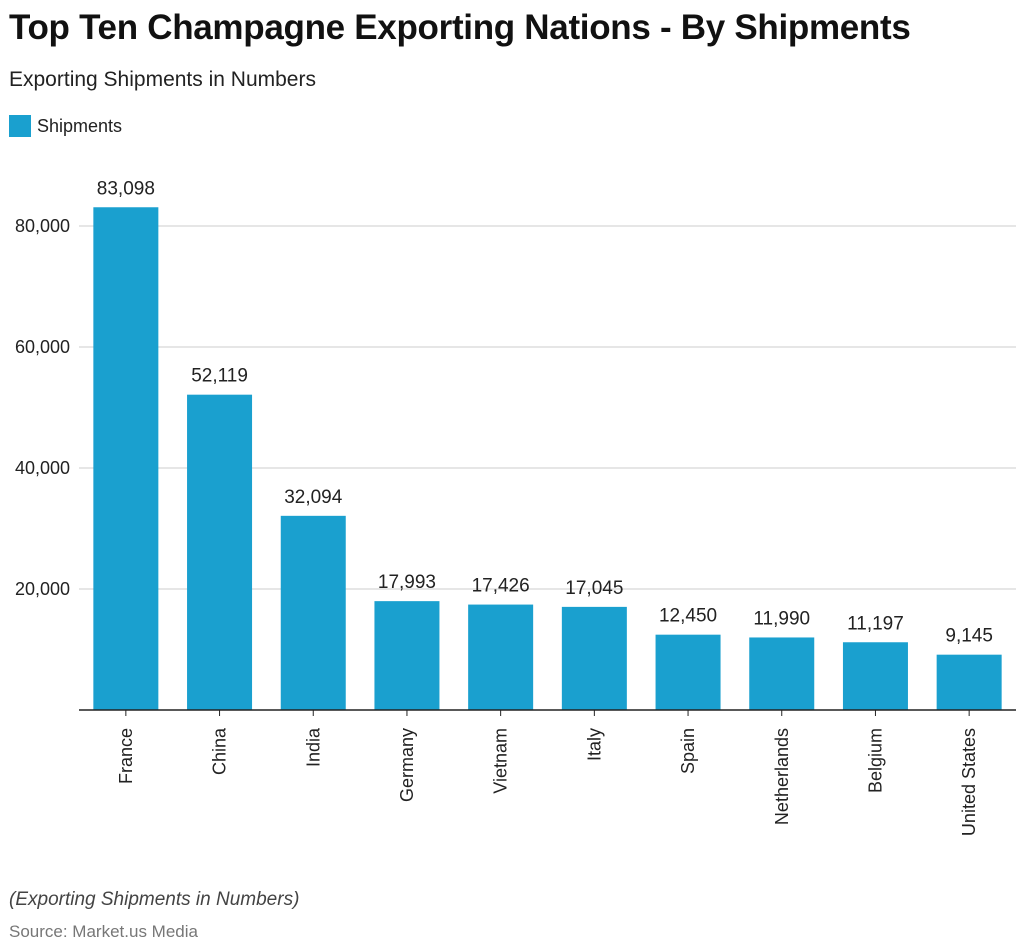 Image resolution: width=1023 pixels, height=952 pixels. What do you see at coordinates (969, 782) in the screenshot?
I see `x-tick-label: United States` at bounding box center [969, 782].